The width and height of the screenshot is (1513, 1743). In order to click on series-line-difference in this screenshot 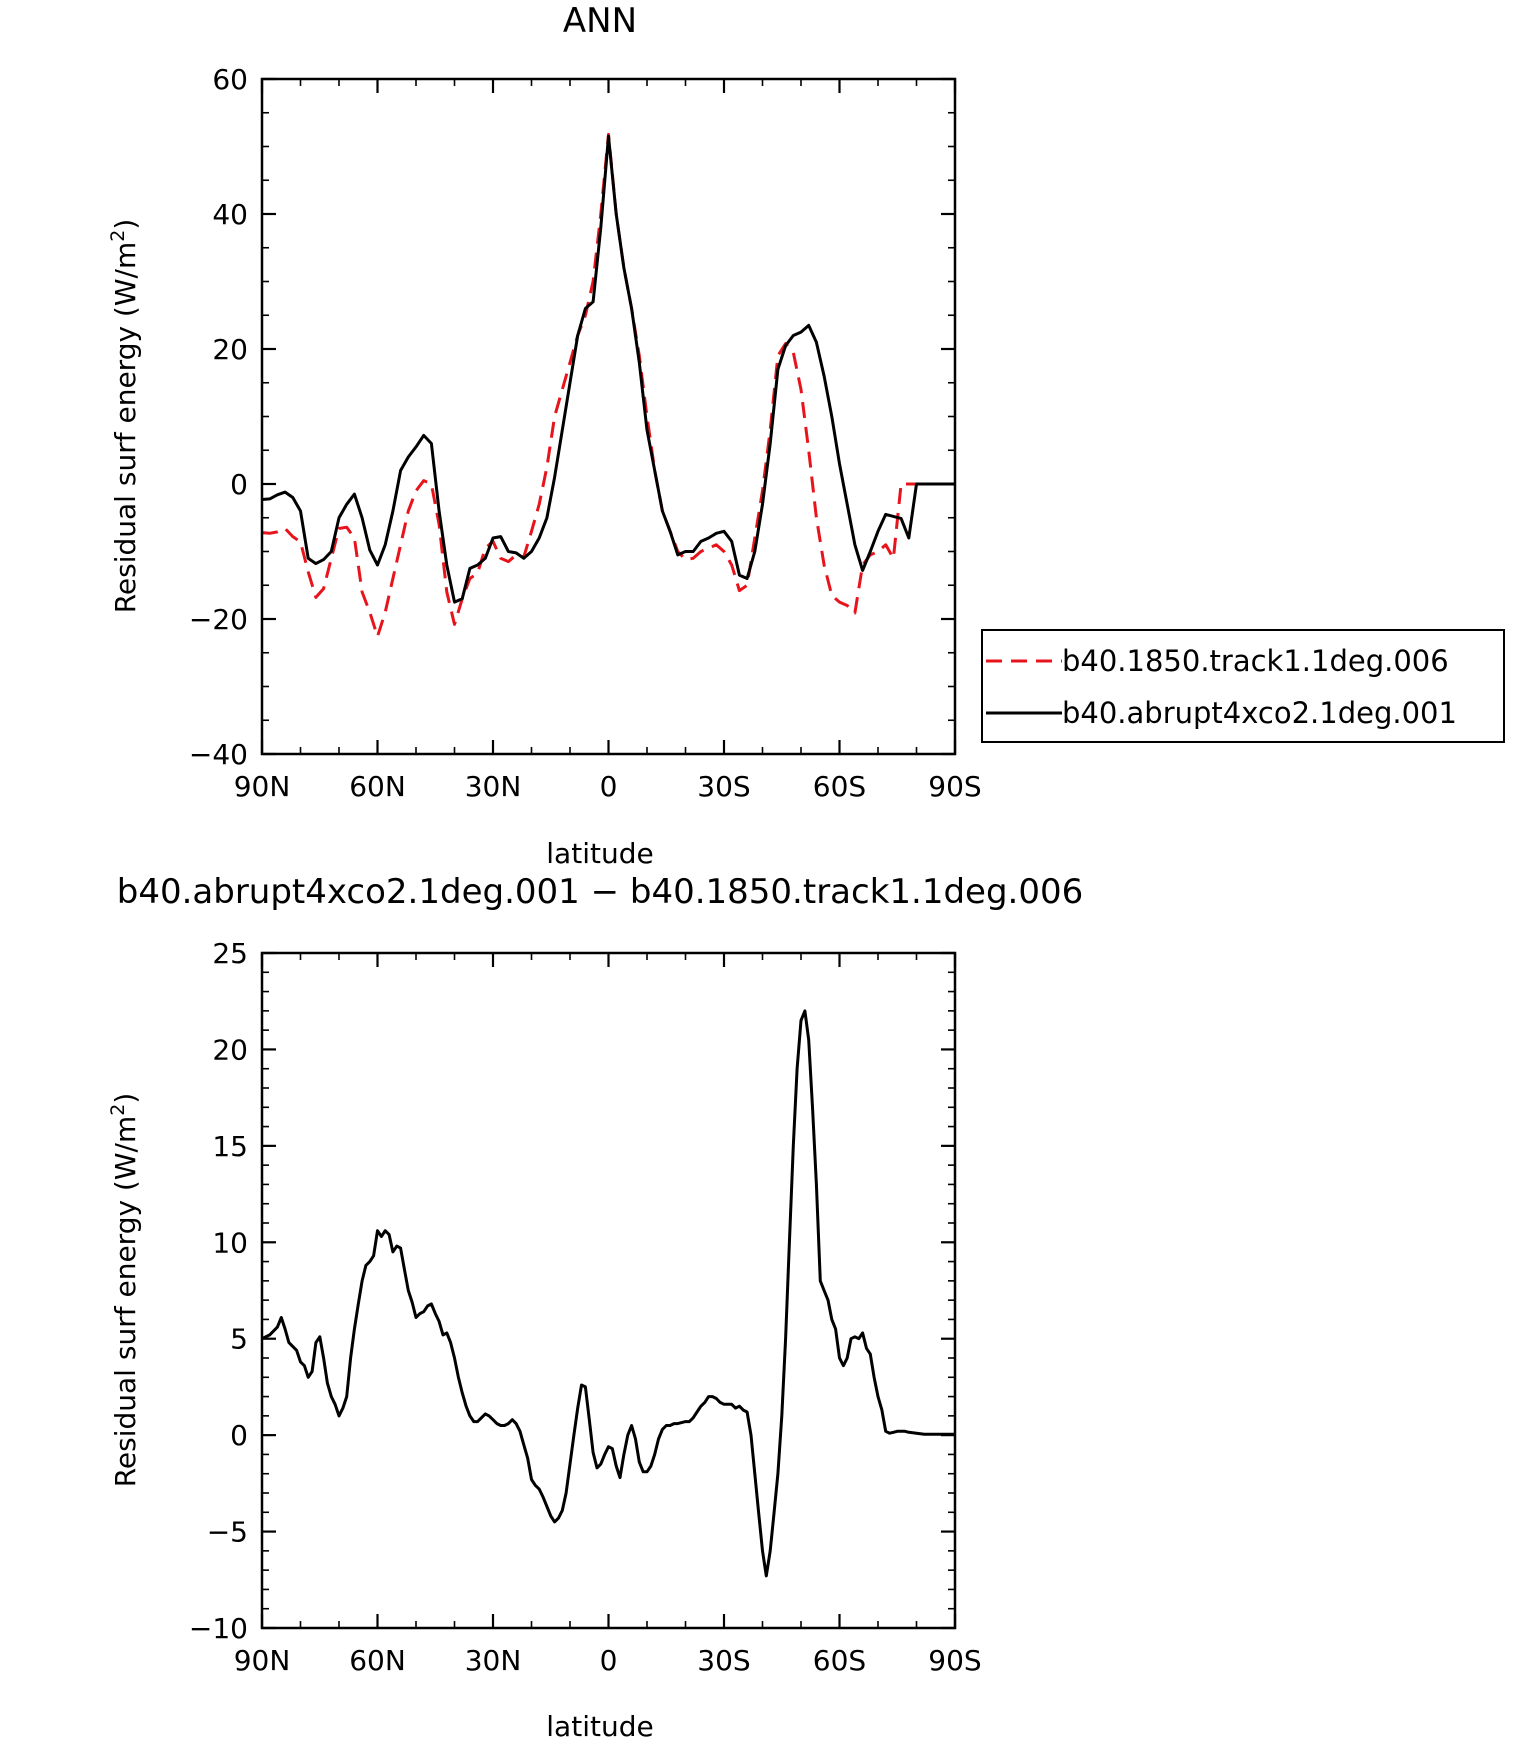, I will do `click(608, 1293)`.